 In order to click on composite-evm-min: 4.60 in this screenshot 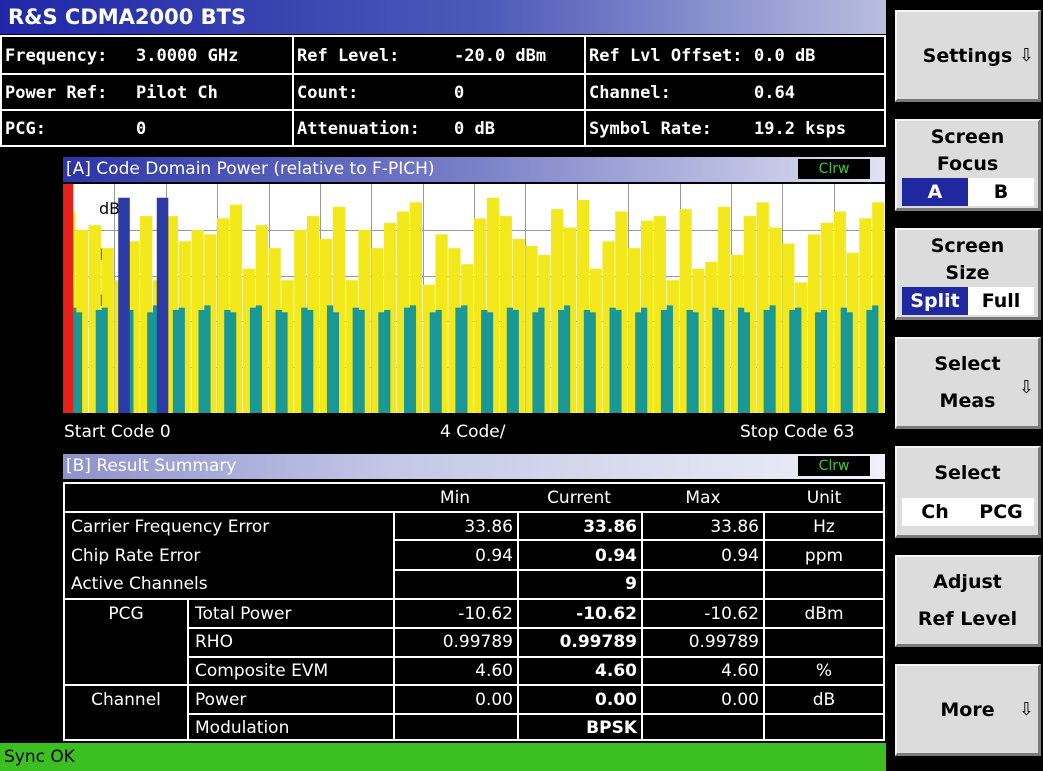, I will do `click(494, 671)`.